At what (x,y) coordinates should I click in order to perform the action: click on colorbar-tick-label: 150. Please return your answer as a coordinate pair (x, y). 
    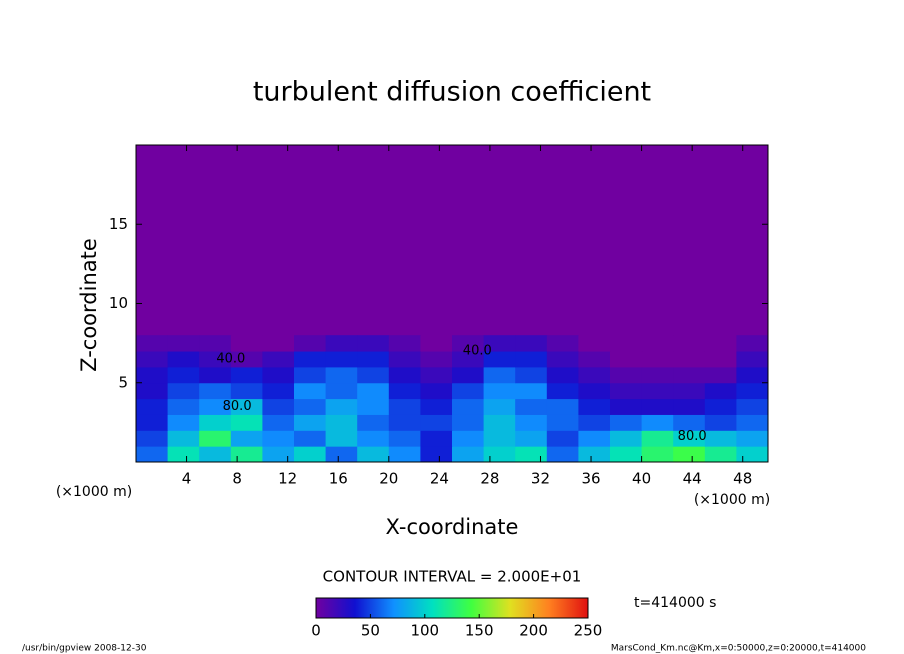
    Looking at the image, I should click on (479, 631).